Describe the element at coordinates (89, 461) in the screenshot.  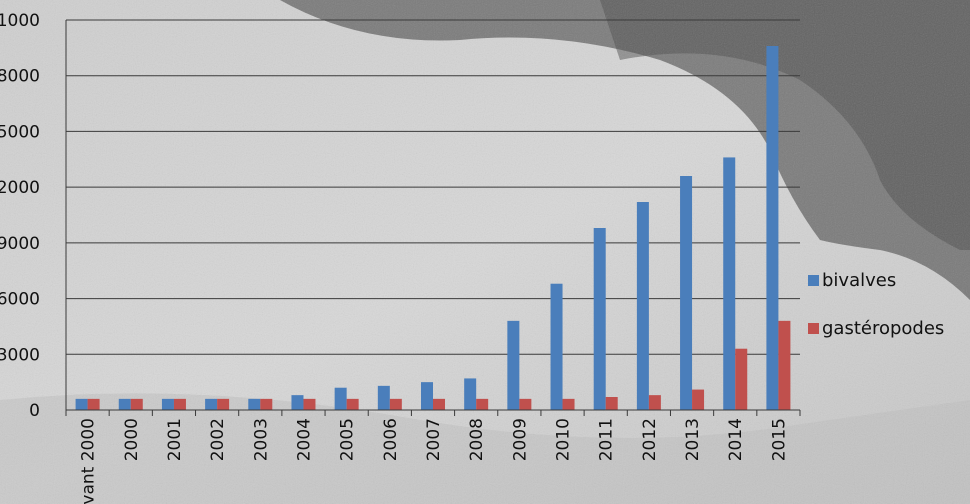
I see `x-tick-label: avant 2000` at that location.